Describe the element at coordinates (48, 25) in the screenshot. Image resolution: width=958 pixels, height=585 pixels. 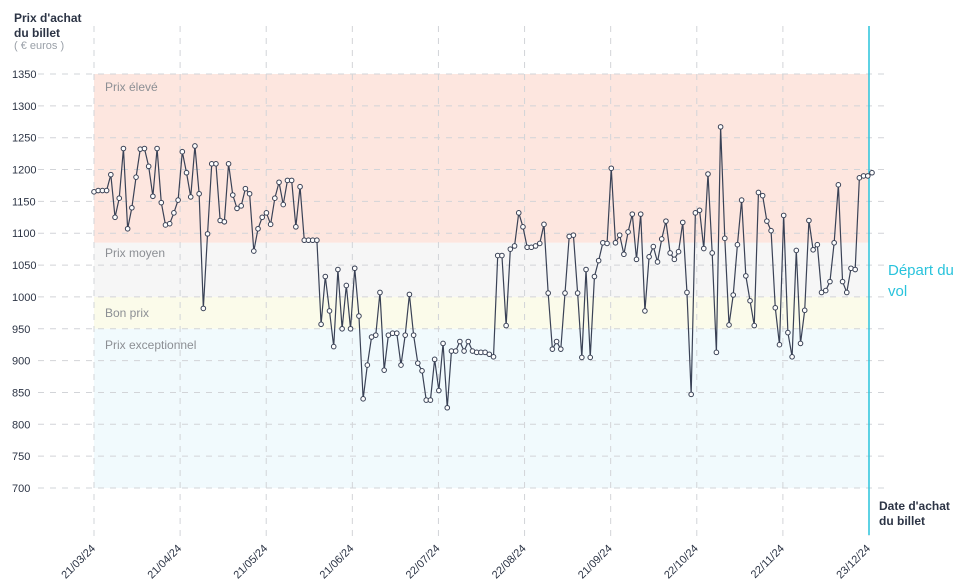
I see `y-axis-title: Prix d'achat du billet` at that location.